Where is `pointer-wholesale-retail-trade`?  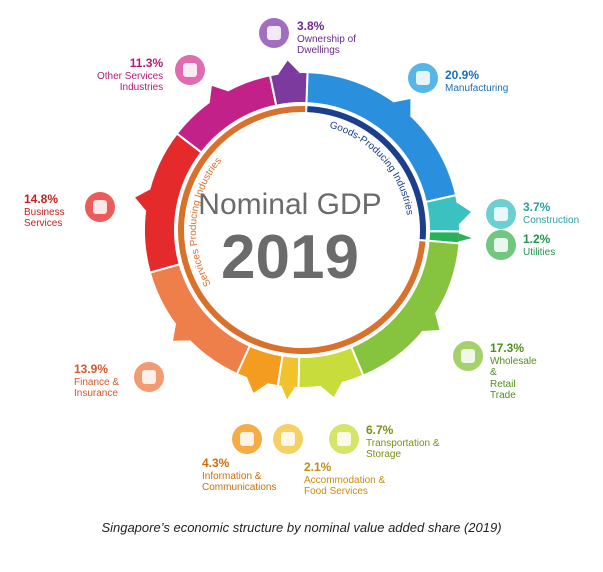 pointer-wholesale-retail-trade is located at coordinates (431, 322).